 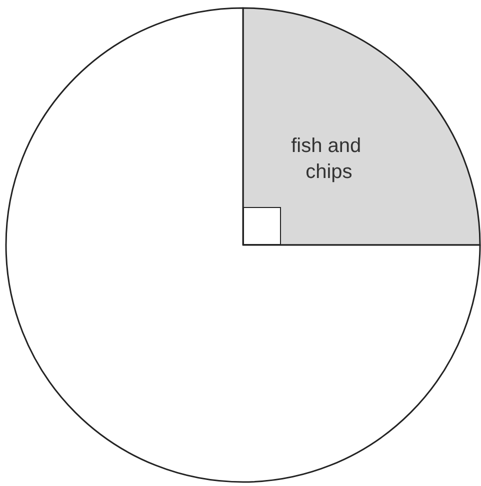 I want to click on slice-label: fish and chips, so click(x=329, y=159).